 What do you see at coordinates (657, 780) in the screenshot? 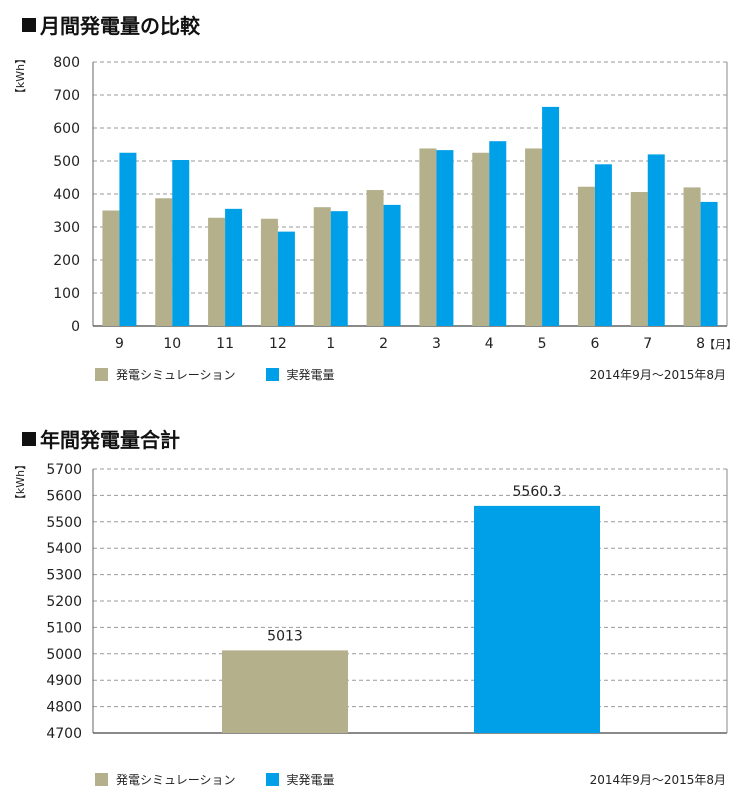
I see `annual-date-range: 2014年9月～2015年8月` at bounding box center [657, 780].